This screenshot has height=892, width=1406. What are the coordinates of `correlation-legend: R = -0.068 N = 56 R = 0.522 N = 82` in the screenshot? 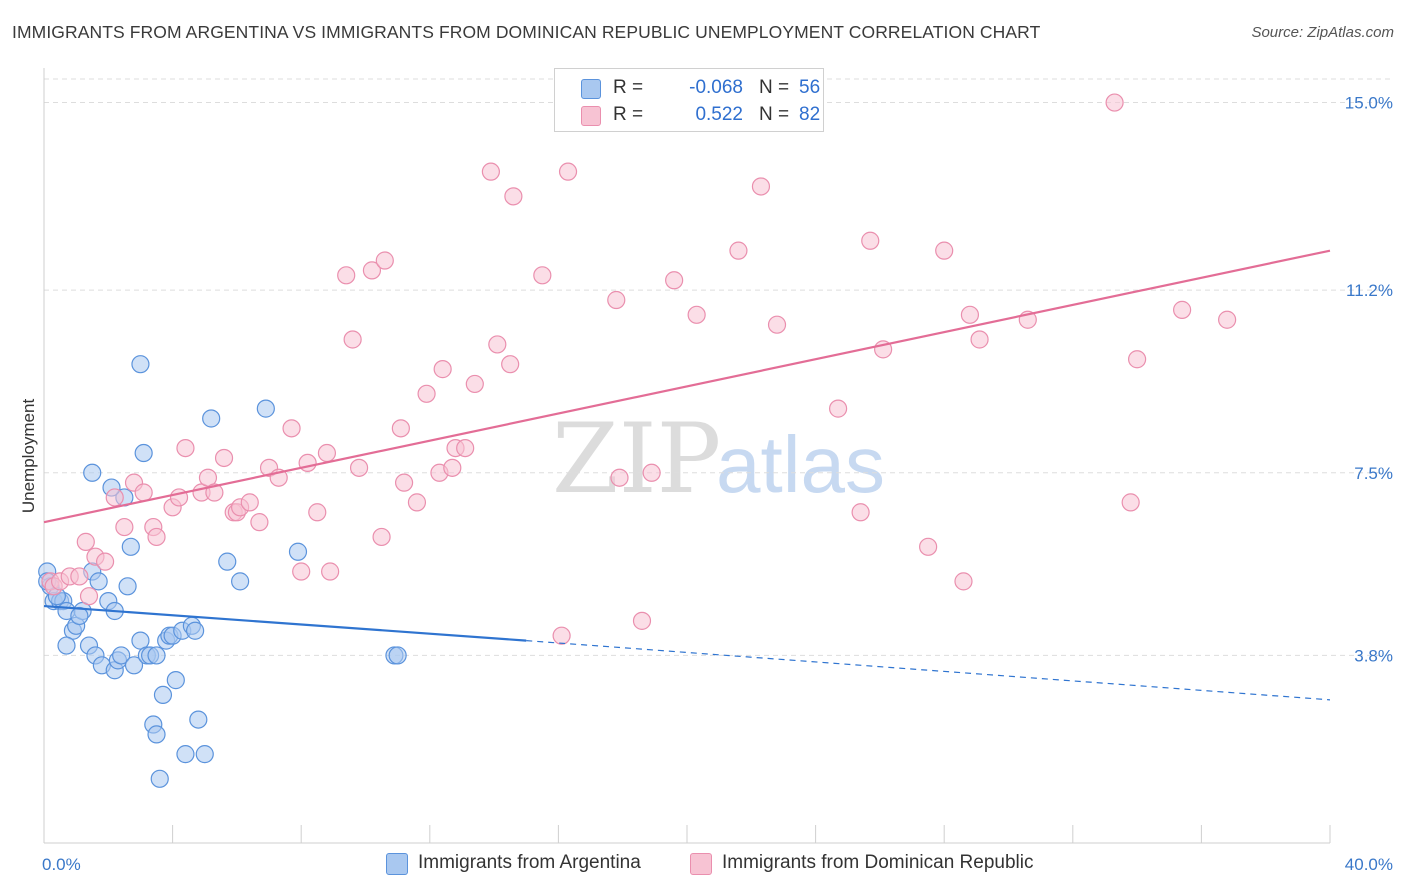 It's located at (689, 100).